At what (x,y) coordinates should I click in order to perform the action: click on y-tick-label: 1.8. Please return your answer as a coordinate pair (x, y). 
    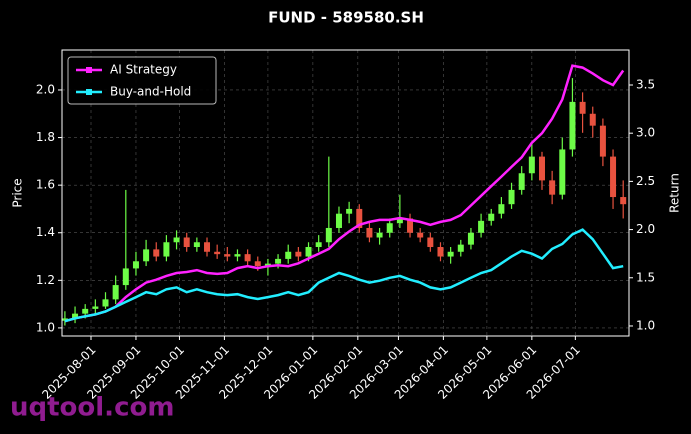
    Looking at the image, I should click on (45, 137).